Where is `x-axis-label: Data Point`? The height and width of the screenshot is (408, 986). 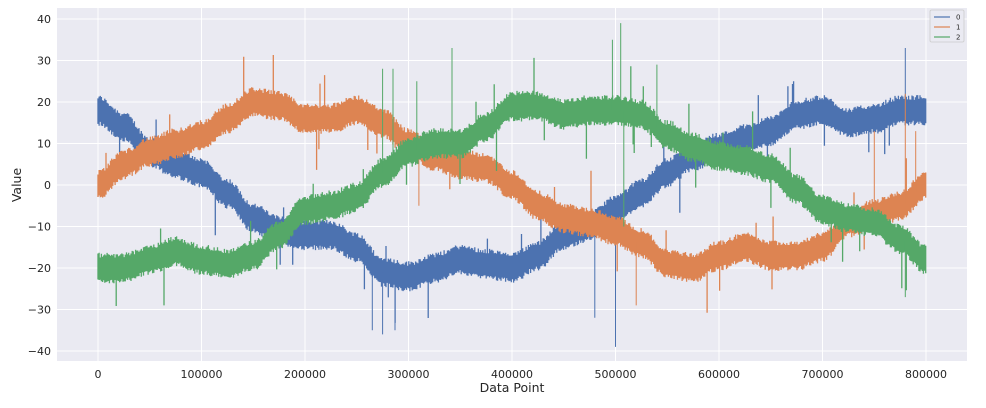 x-axis-label: Data Point is located at coordinates (512, 387).